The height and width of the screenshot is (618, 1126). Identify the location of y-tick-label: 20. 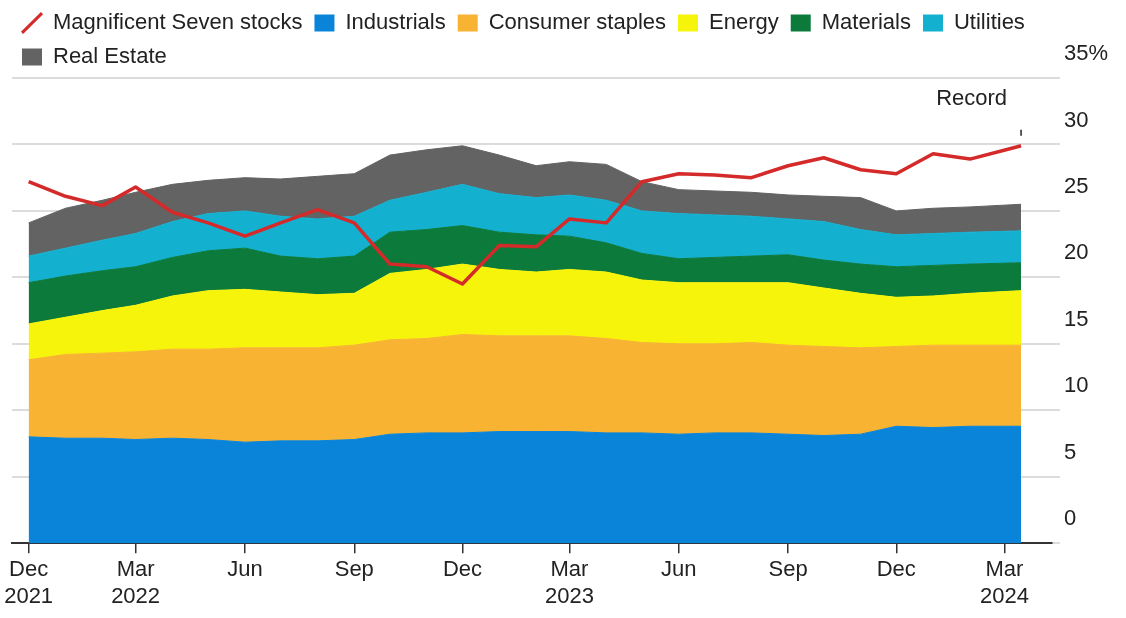
(1076, 252).